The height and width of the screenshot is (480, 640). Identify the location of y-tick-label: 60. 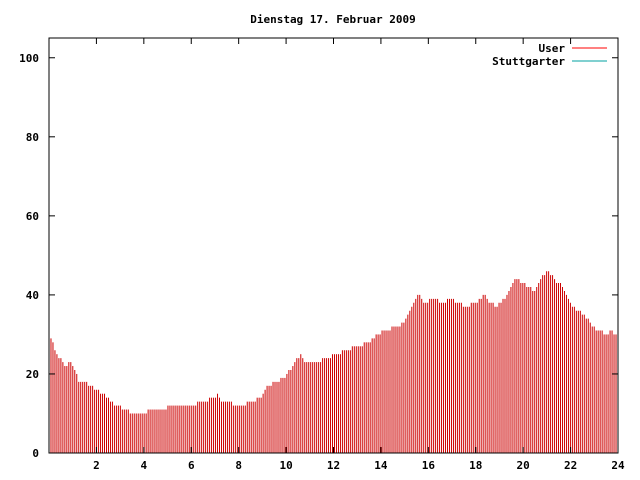
(32, 216).